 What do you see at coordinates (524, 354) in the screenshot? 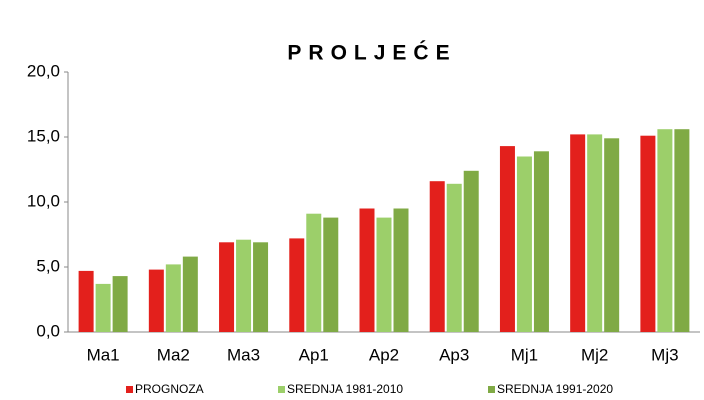
I see `x-tick-label: Mj1` at bounding box center [524, 354].